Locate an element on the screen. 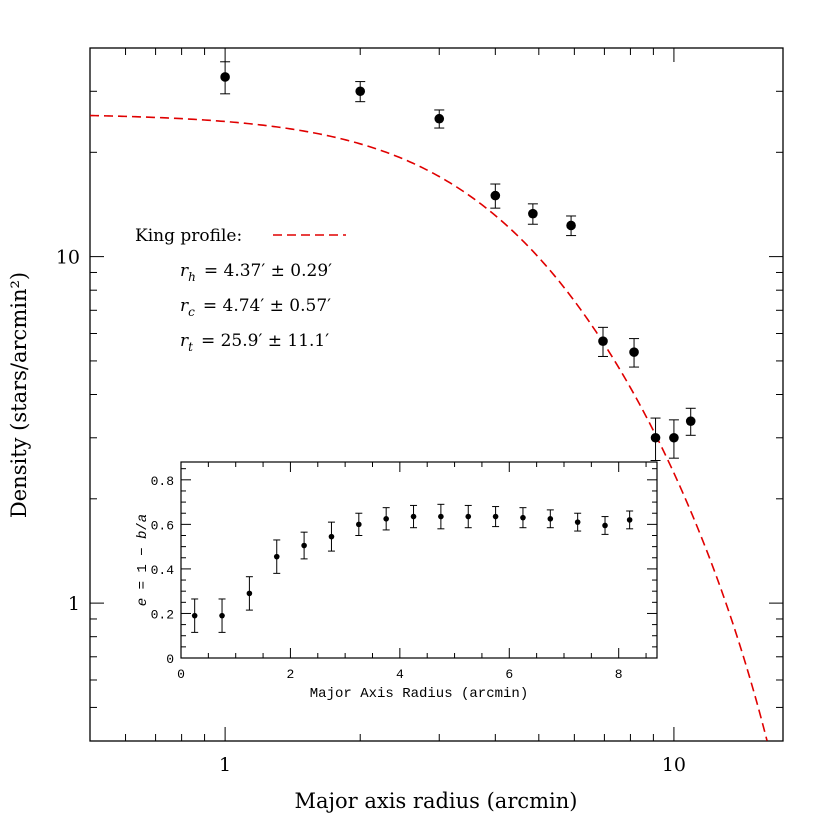 The image size is (830, 830). main-y-axis-label: Density (stars/arcmin²) is located at coordinates (19, 395).